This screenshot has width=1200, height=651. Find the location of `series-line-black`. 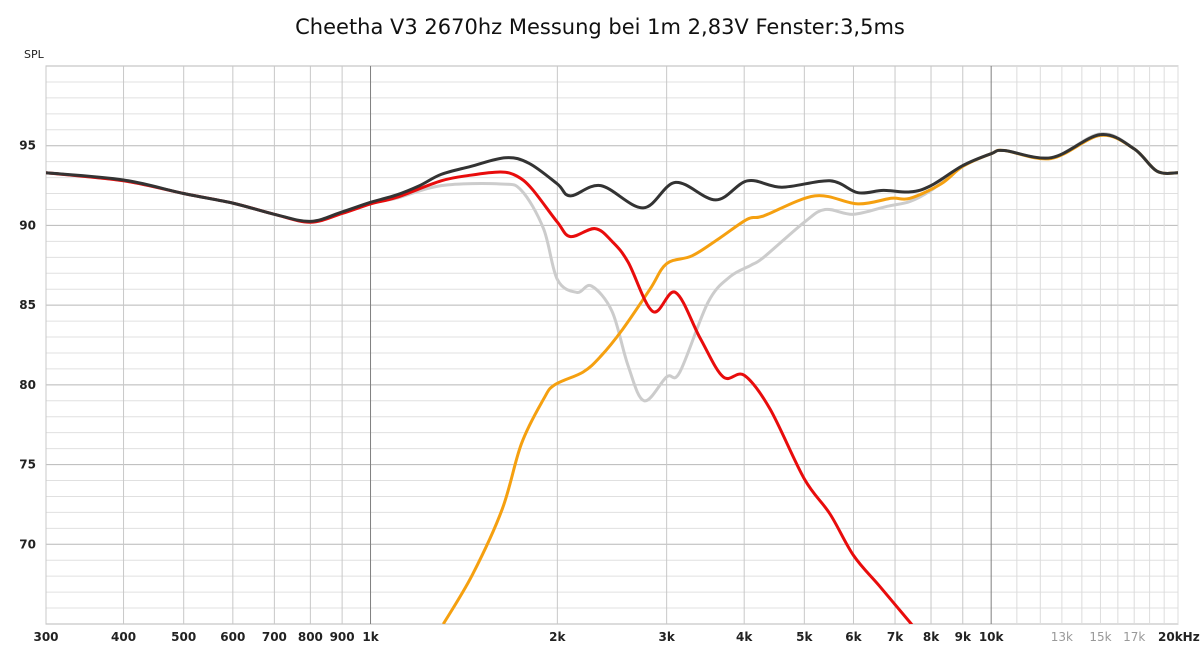

series-line-black is located at coordinates (612, 178).